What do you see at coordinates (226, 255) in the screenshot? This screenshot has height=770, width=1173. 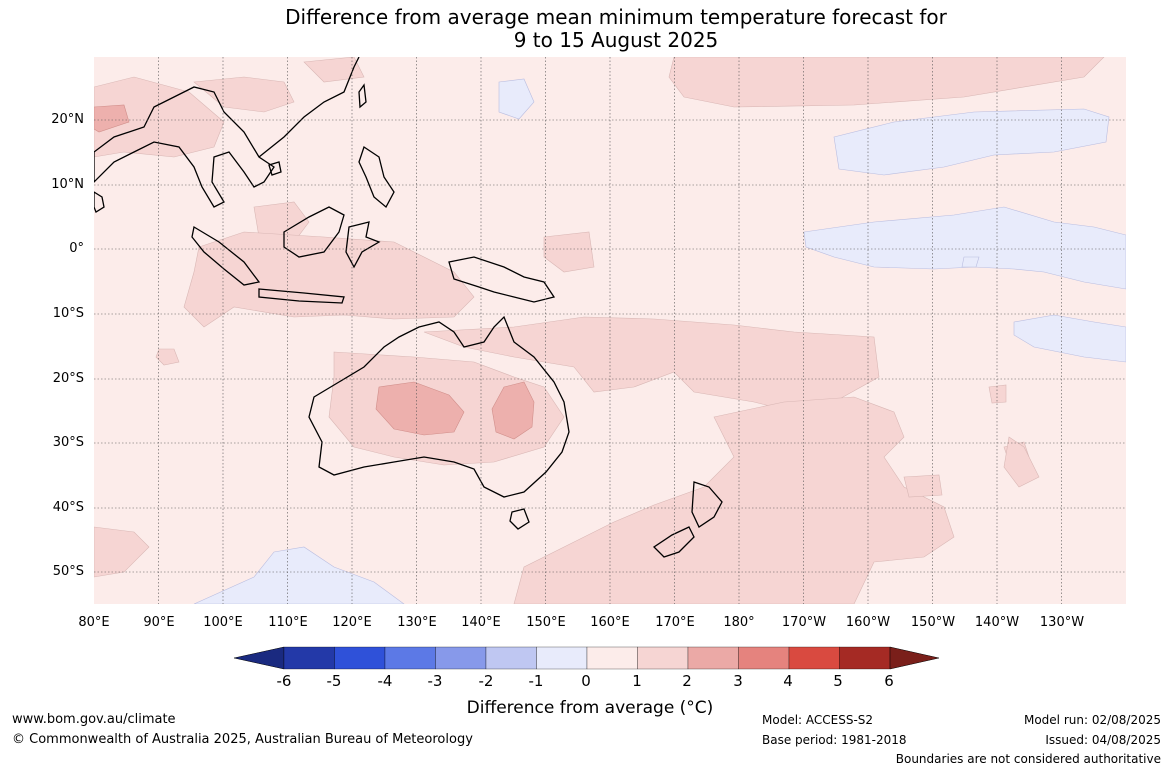 I see `sumatra-outline` at bounding box center [226, 255].